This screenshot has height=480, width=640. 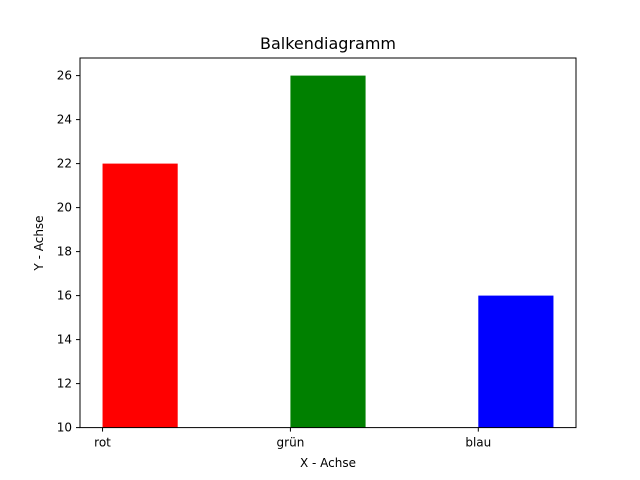 What do you see at coordinates (64, 296) in the screenshot?
I see `y-tick-label-3: 16` at bounding box center [64, 296].